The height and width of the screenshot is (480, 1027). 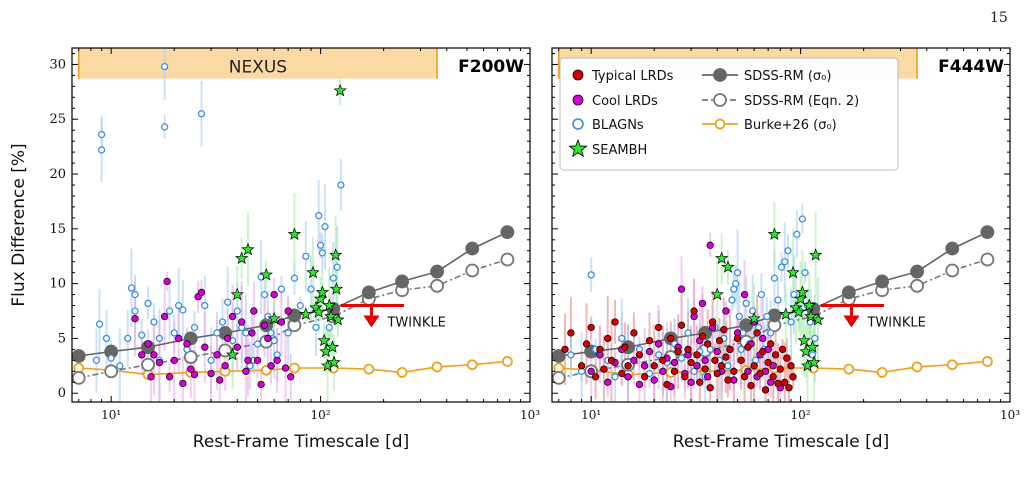 What do you see at coordinates (625, 101) in the screenshot?
I see `legend-label: Cool LRDs` at bounding box center [625, 101].